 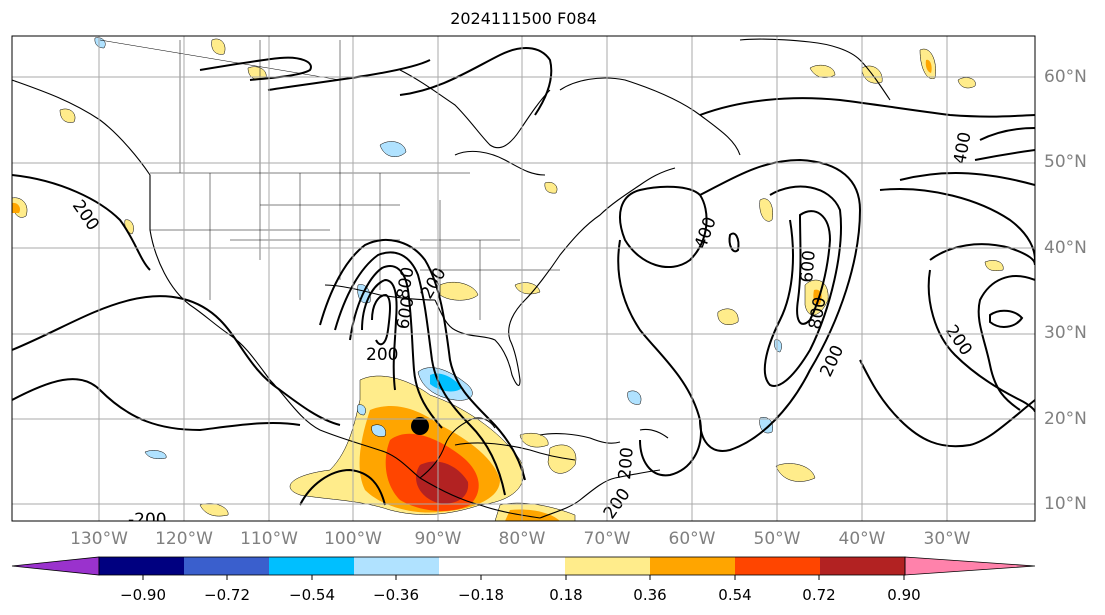 I want to click on map-title: 2024111500 F084, so click(x=523, y=18).